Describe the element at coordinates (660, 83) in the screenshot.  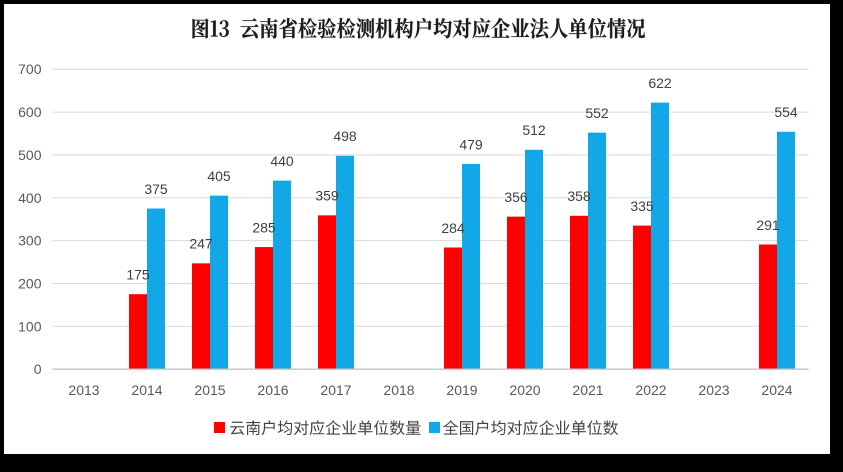
I see `svg-text: 622` at that location.